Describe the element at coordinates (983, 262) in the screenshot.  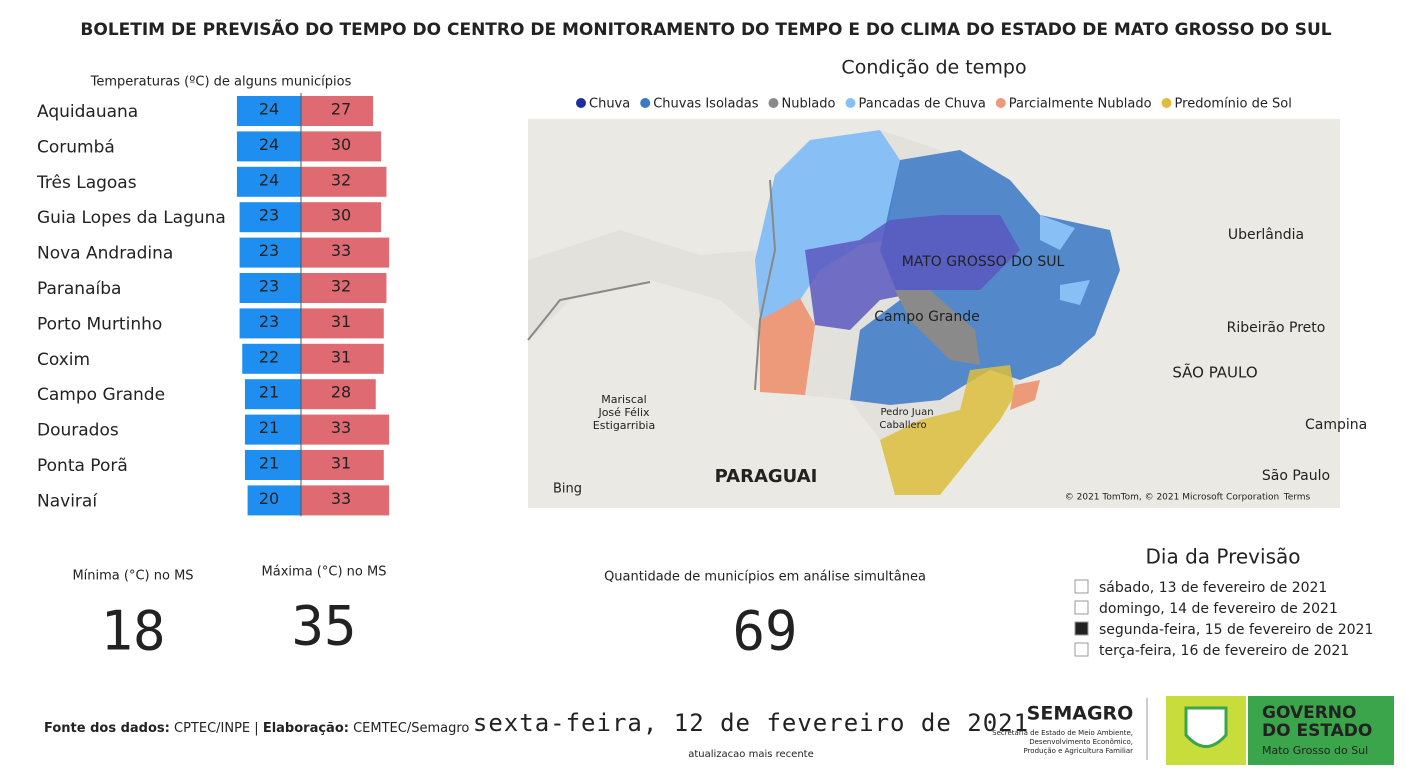
I see `map-label: MATO GROSSO DO SUL` at that location.